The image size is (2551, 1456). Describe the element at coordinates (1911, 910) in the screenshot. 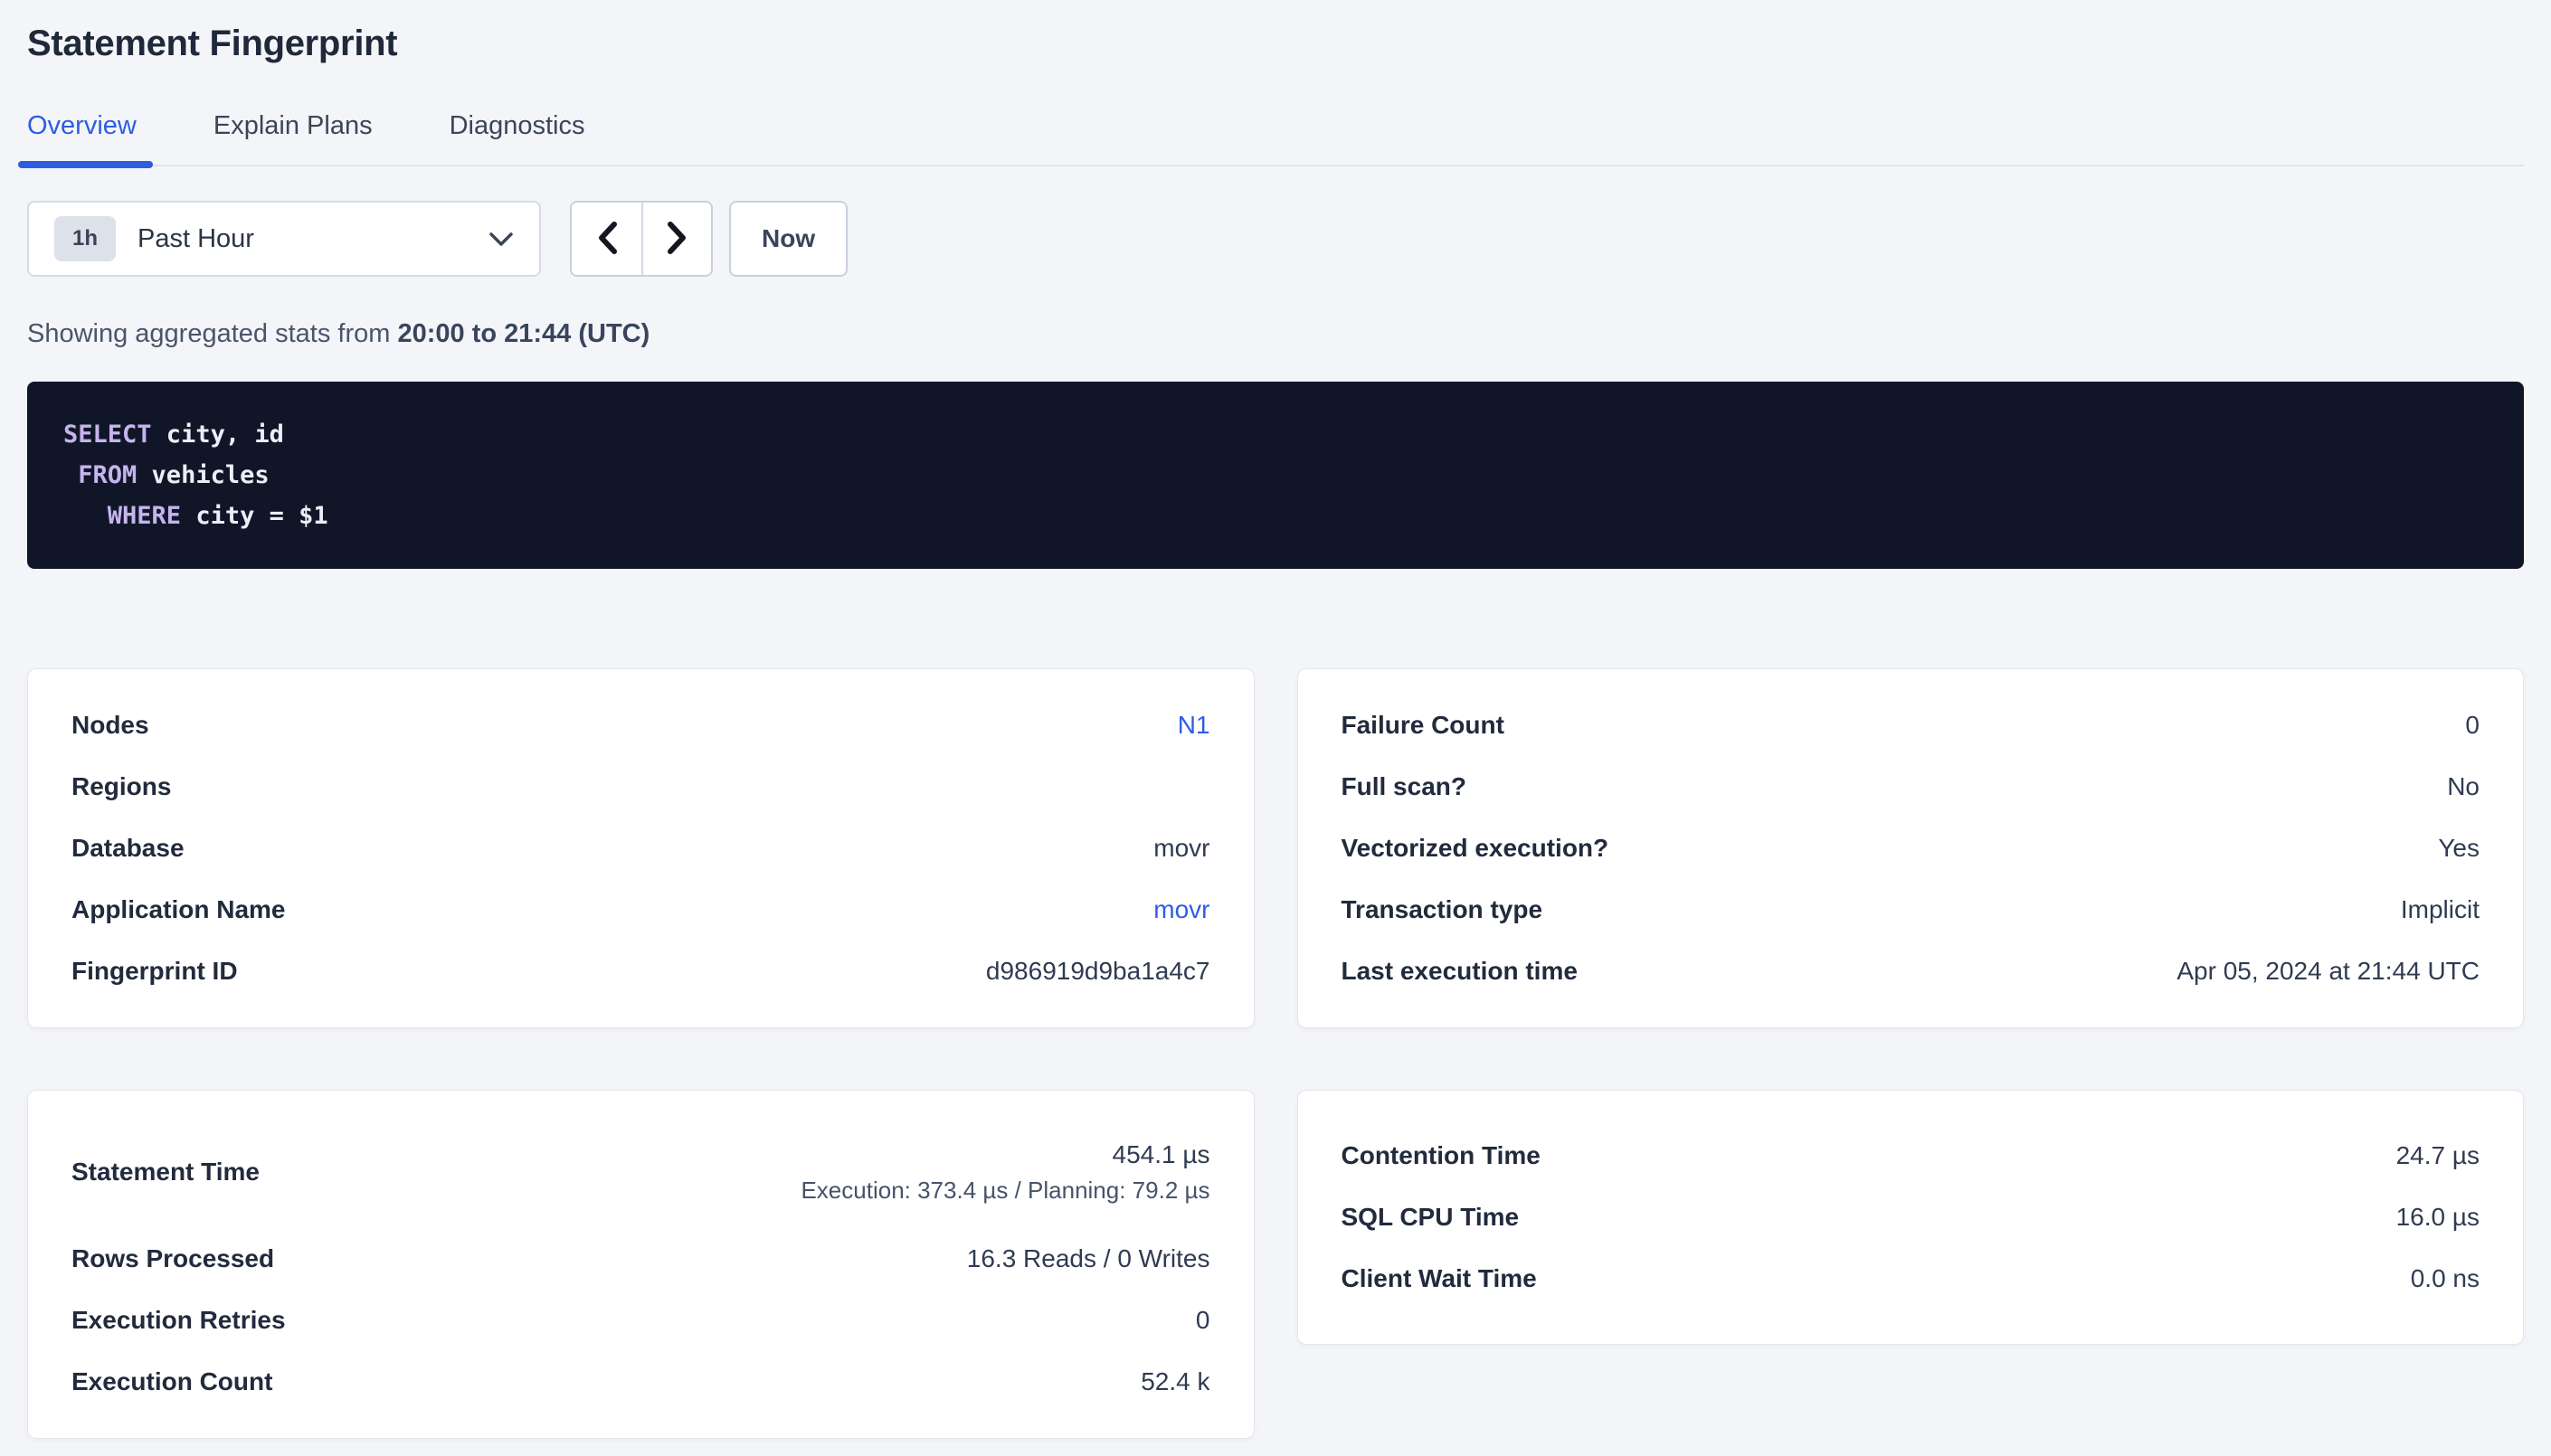

I see `row-transaction-type: Transaction type Implicit` at that location.